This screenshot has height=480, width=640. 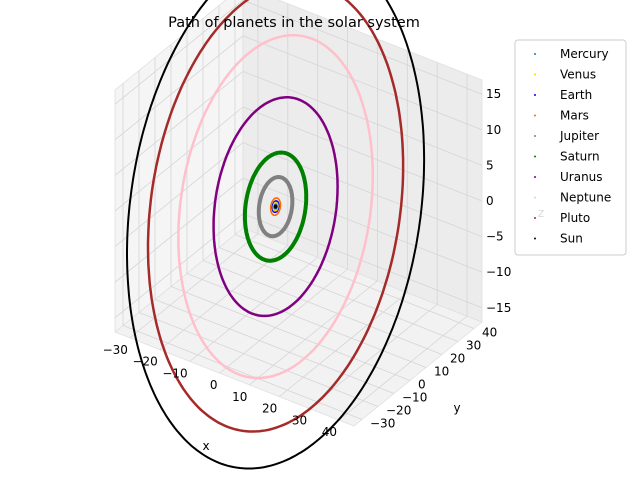 What do you see at coordinates (269, 409) in the screenshot?
I see `x-tick-label: 20` at bounding box center [269, 409].